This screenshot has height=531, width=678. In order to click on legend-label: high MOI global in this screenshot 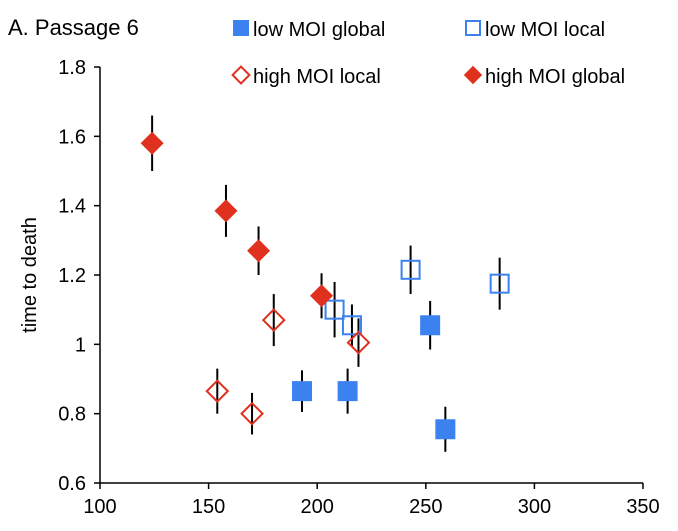, I will do `click(555, 77)`.